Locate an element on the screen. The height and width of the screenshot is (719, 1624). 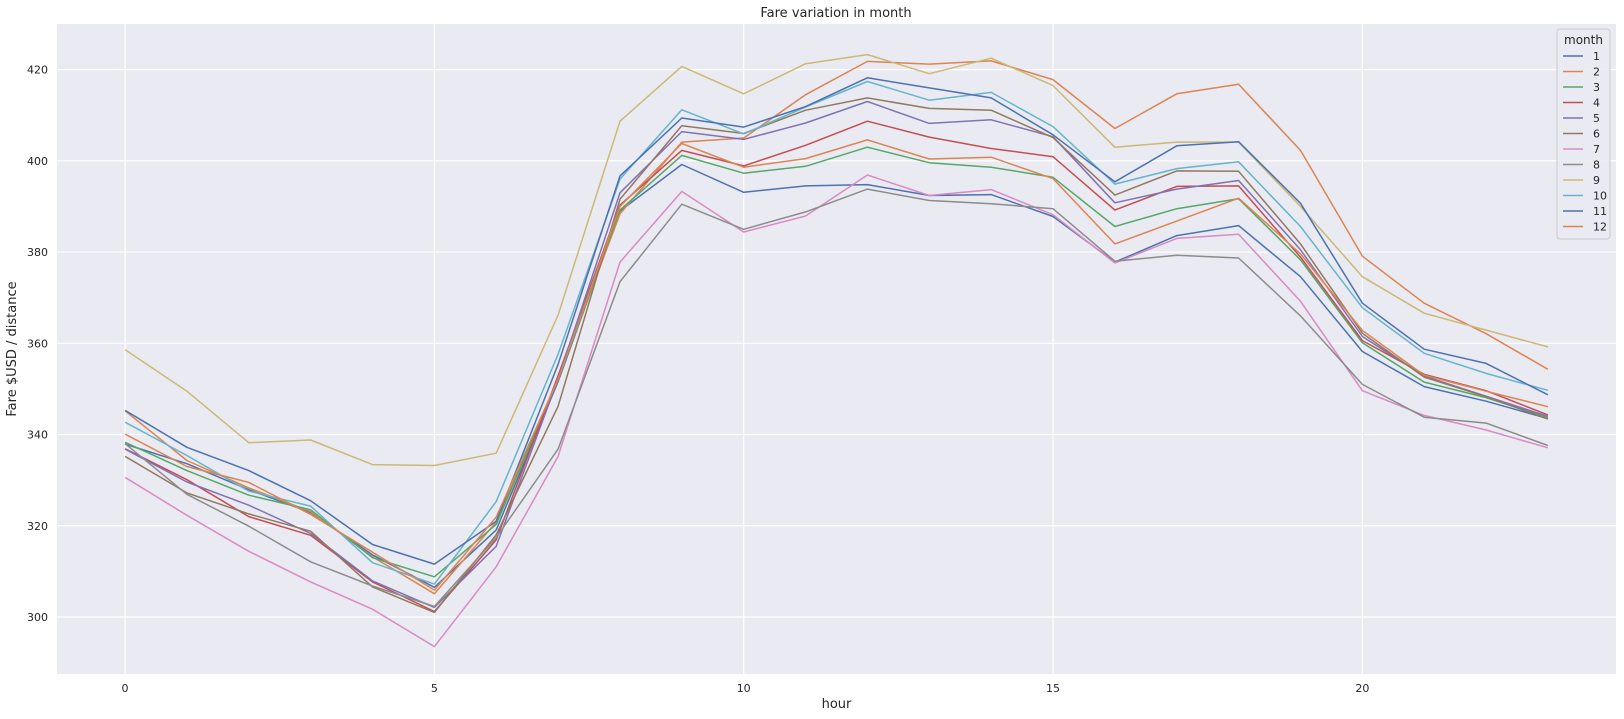
legend-entry-label: 5 is located at coordinates (1596, 118).